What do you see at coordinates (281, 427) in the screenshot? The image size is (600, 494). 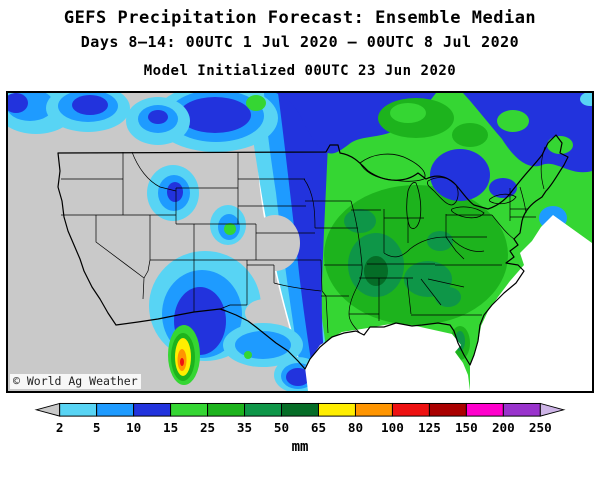 I see `colorbar-tick-label: 50` at bounding box center [281, 427].